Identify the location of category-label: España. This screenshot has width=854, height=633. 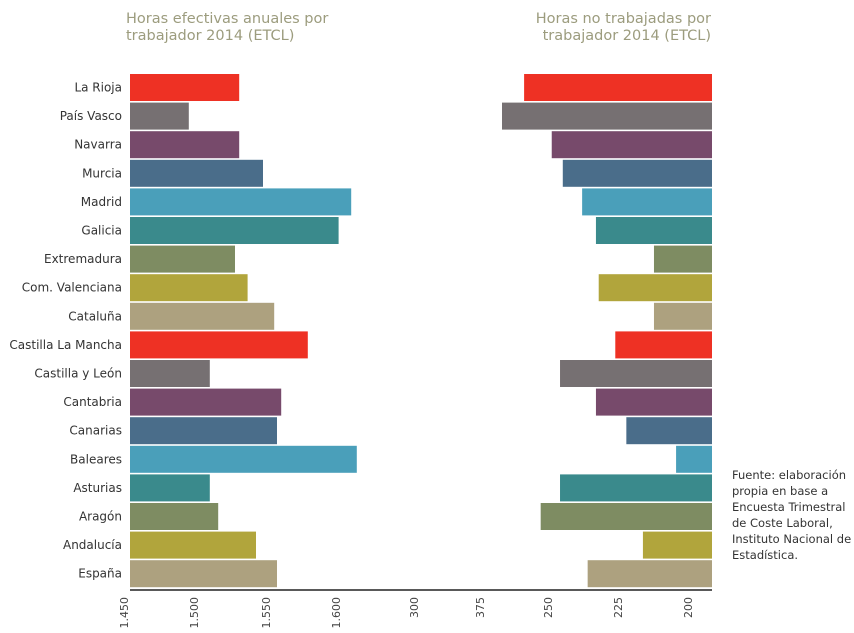
(100, 574).